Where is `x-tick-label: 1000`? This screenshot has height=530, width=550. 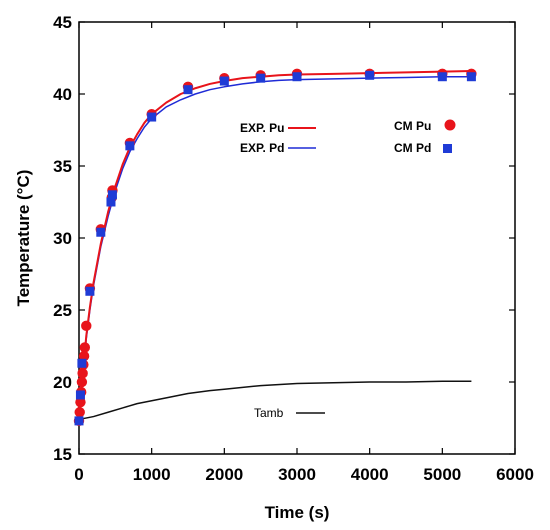
x-tick-label: 1000 is located at coordinates (152, 474).